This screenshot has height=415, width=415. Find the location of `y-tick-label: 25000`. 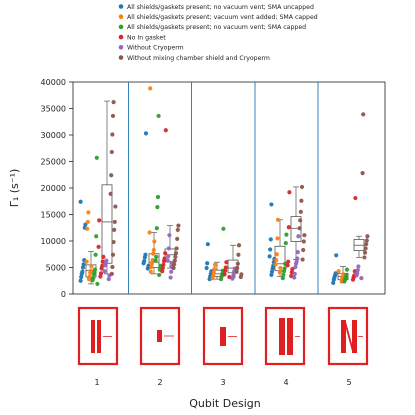

y-tick-label: 25000 is located at coordinates (53, 162).